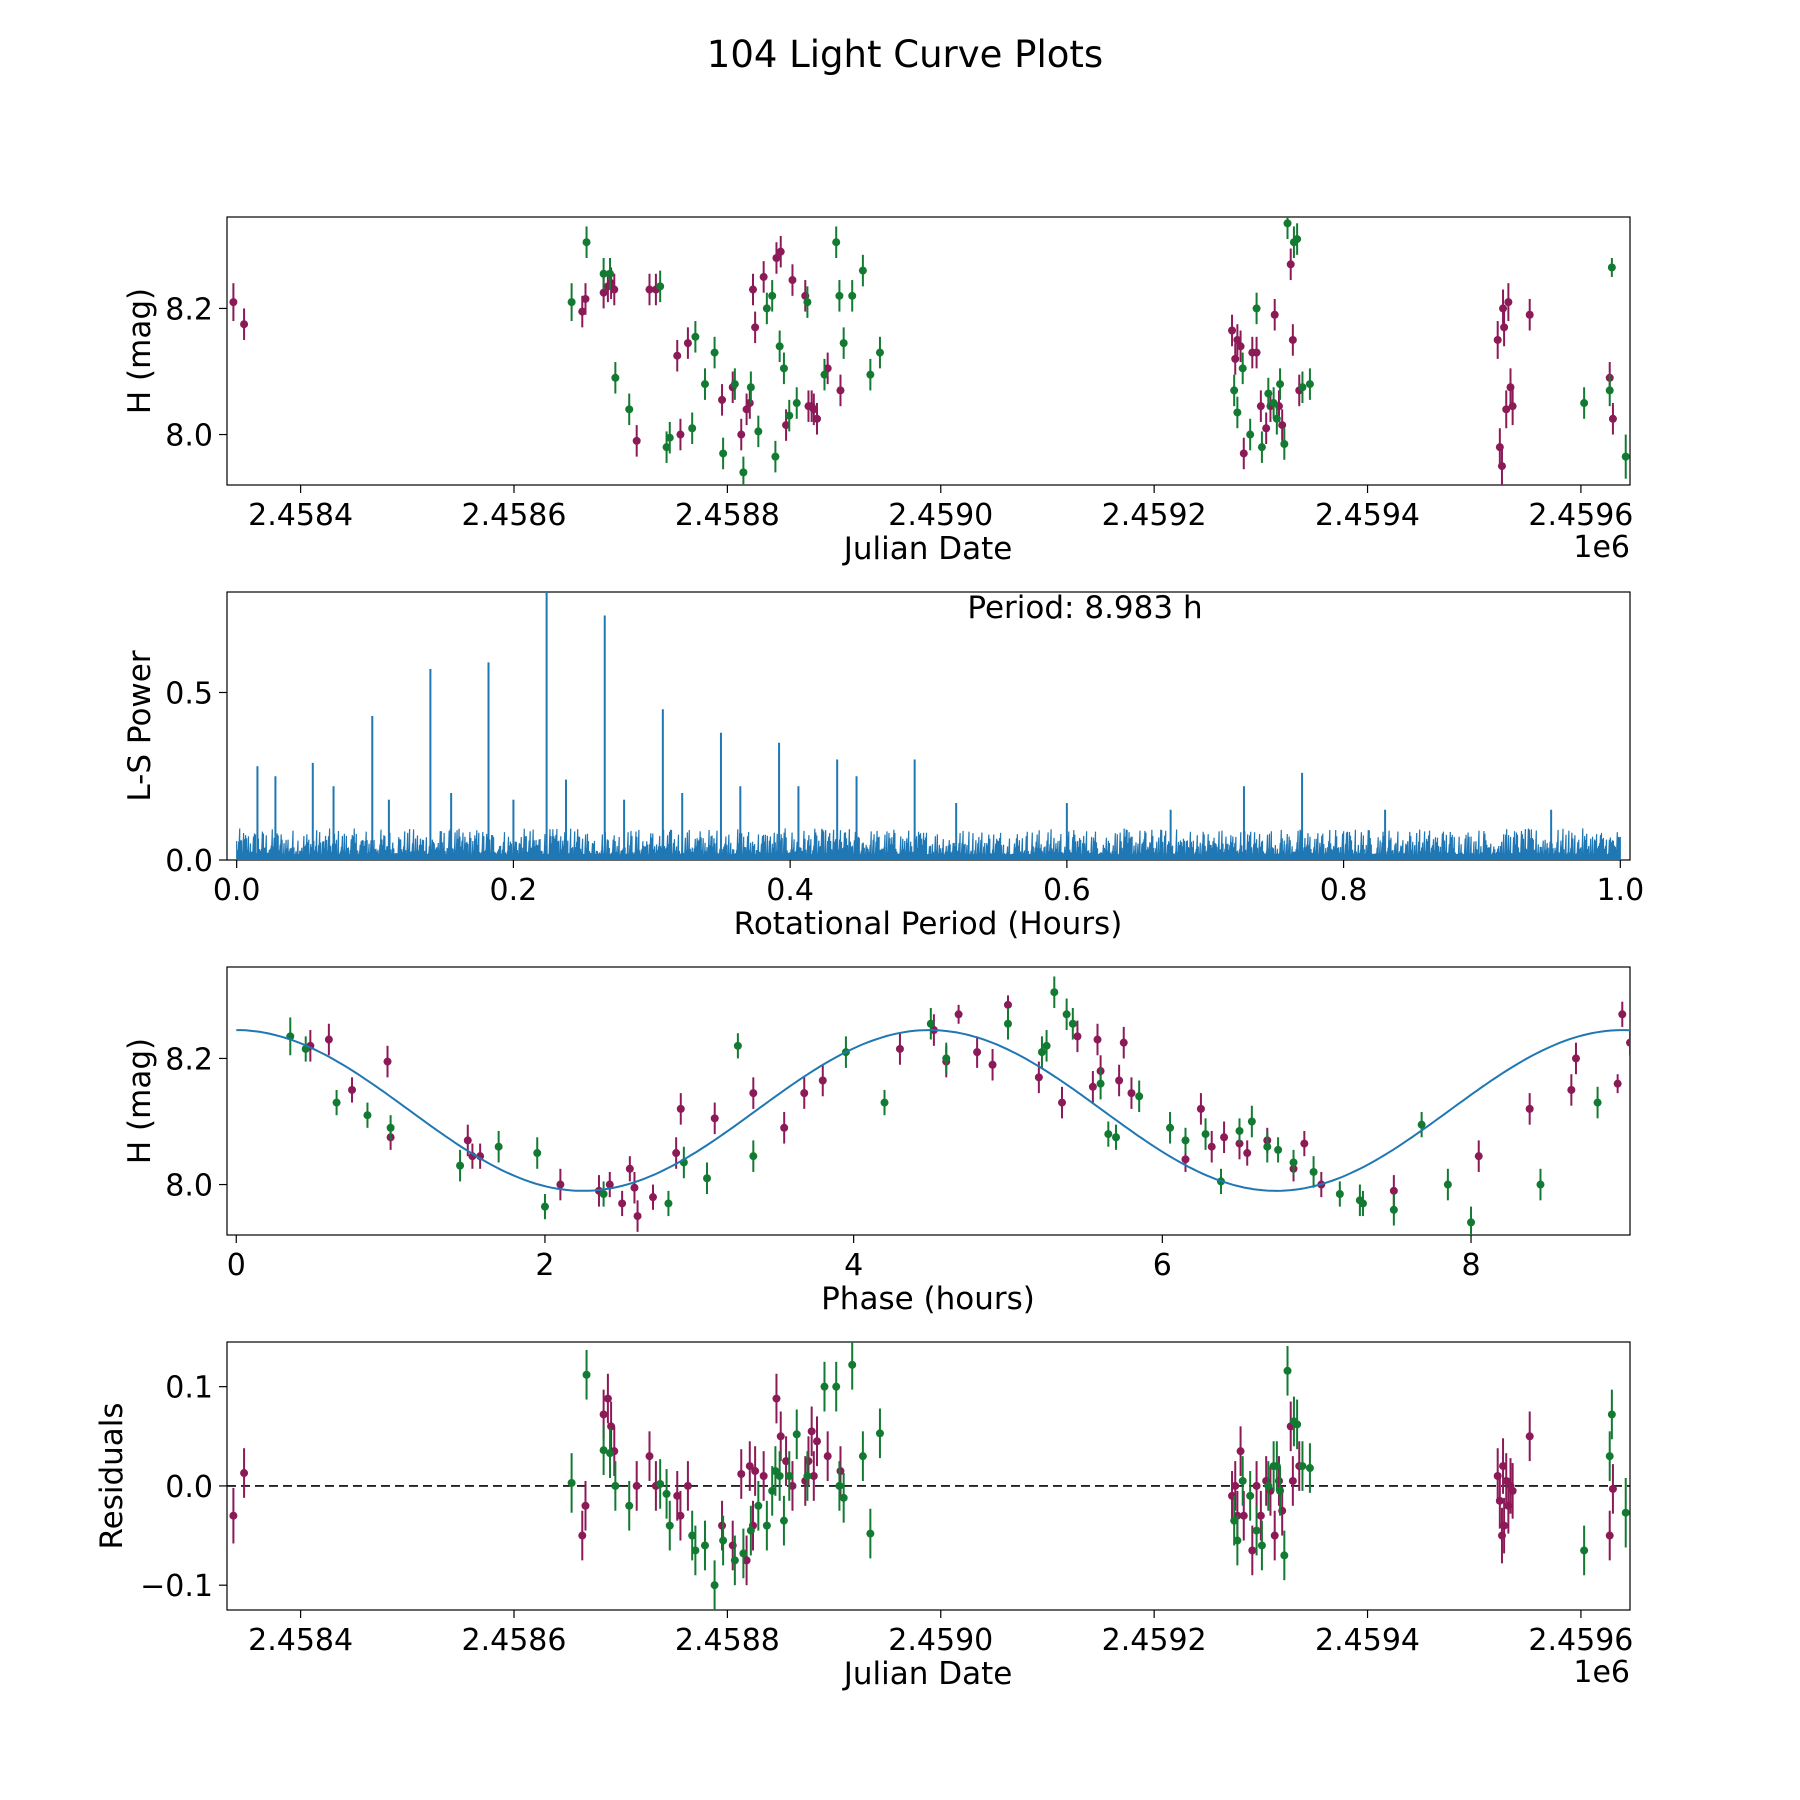 This screenshot has height=1800, width=1800. Describe the element at coordinates (189, 861) in the screenshot. I see `y-tick-label: 0.0` at that location.